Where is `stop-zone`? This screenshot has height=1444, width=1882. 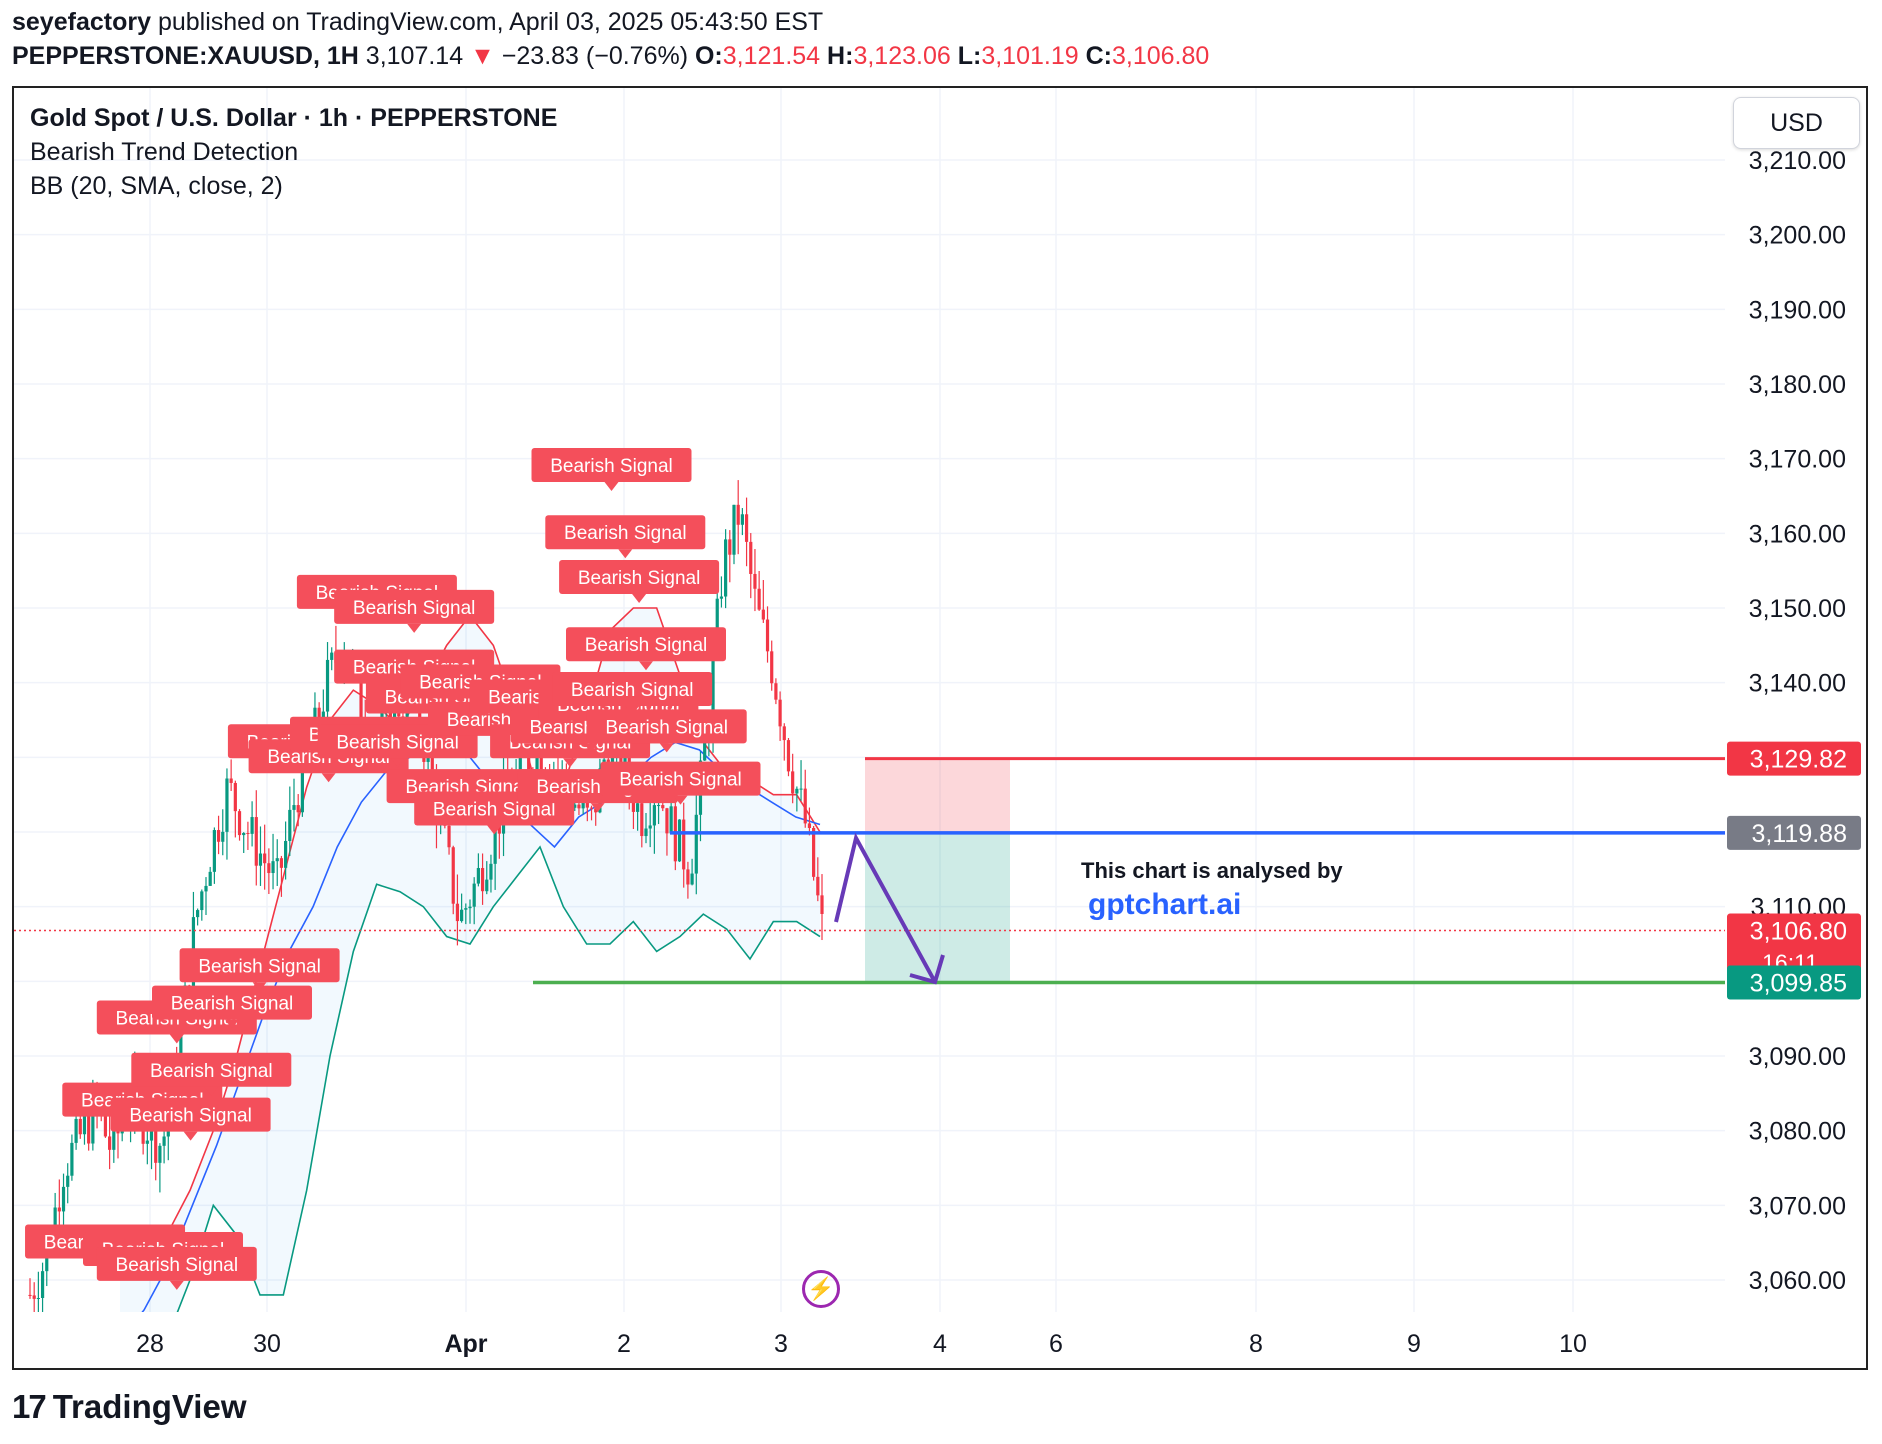 stop-zone is located at coordinates (937, 795).